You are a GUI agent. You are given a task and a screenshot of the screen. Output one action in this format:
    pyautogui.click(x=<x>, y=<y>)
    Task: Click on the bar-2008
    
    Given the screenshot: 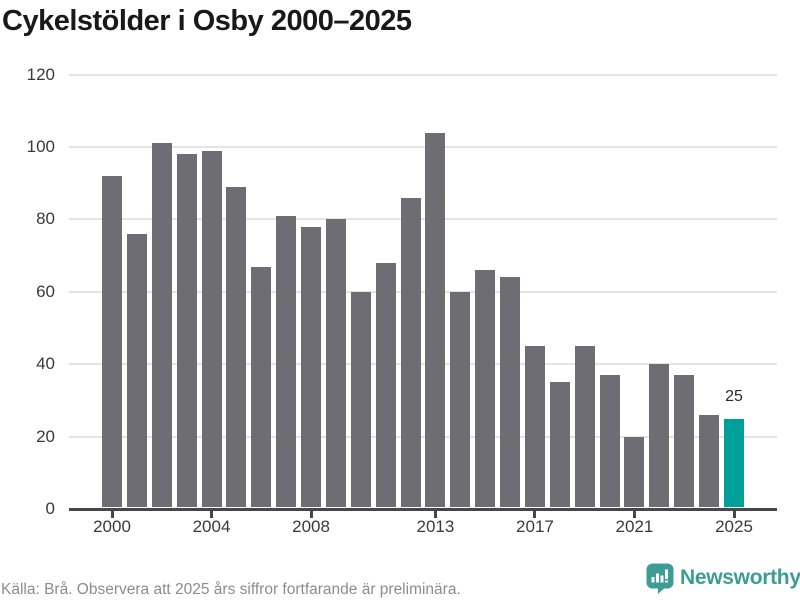 What is the action you would take?
    pyautogui.click(x=311, y=367)
    